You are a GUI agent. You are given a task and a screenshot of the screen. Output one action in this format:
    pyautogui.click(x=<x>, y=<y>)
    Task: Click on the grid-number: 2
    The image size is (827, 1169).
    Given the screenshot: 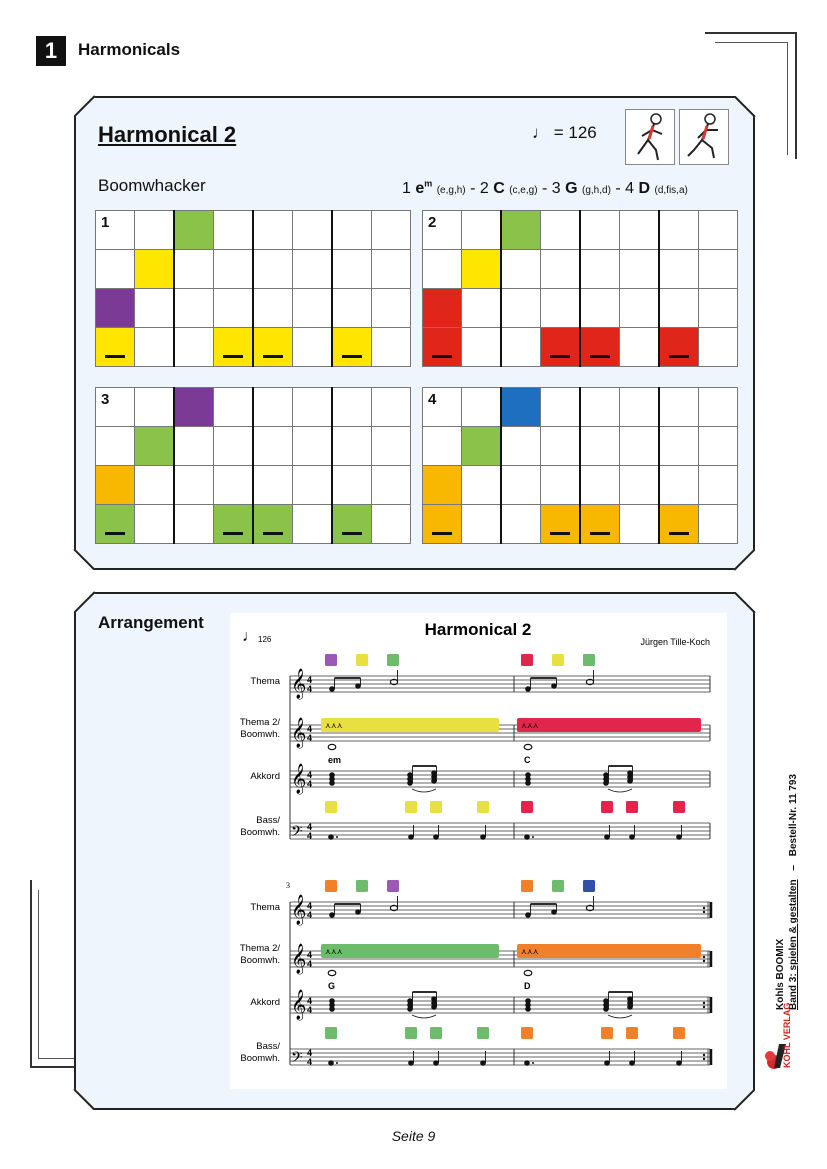 What is the action you would take?
    pyautogui.click(x=432, y=222)
    